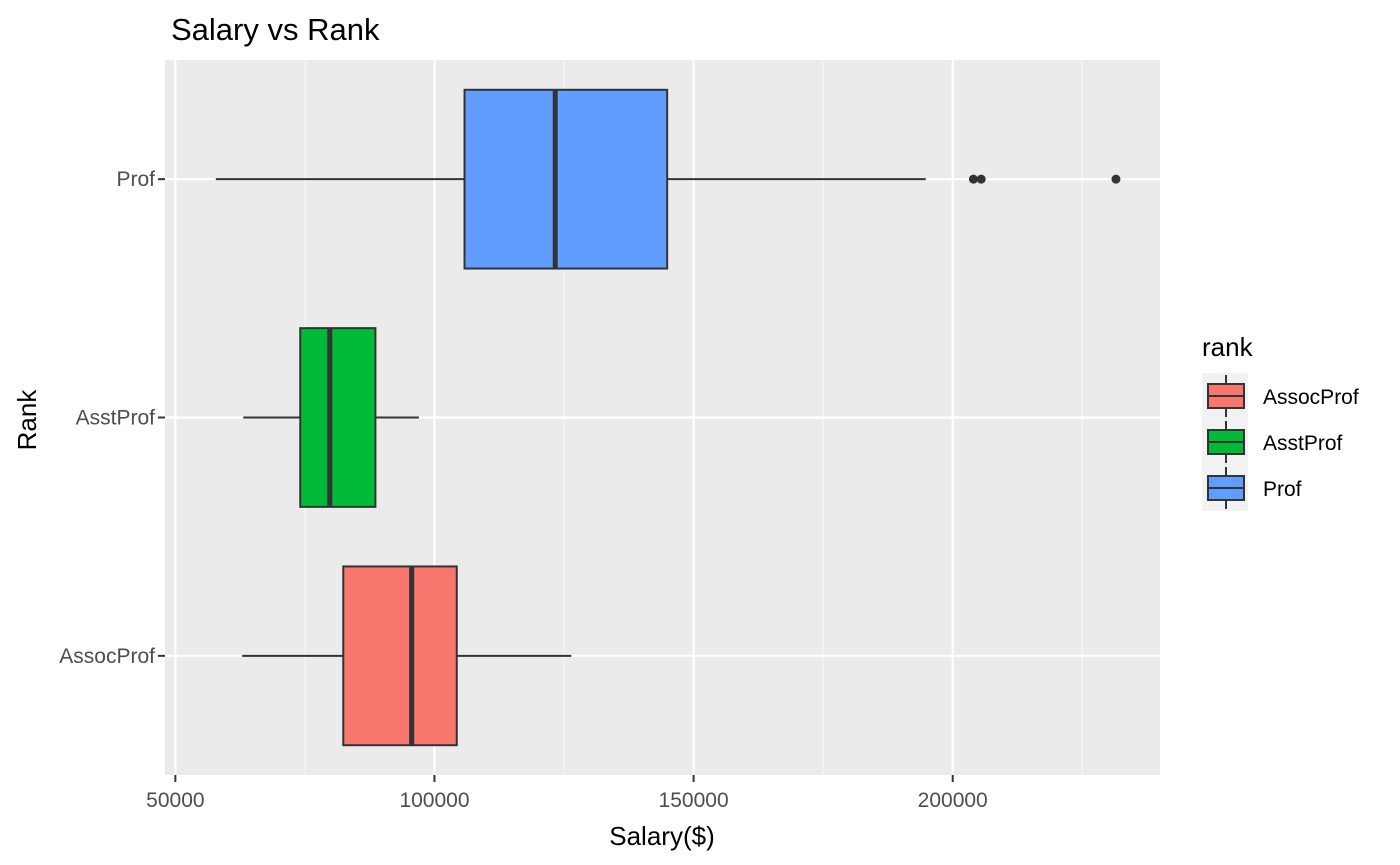 This screenshot has width=1400, height=865. I want to click on y-axis: Prof AsstProf AssocProf, so click(112, 418).